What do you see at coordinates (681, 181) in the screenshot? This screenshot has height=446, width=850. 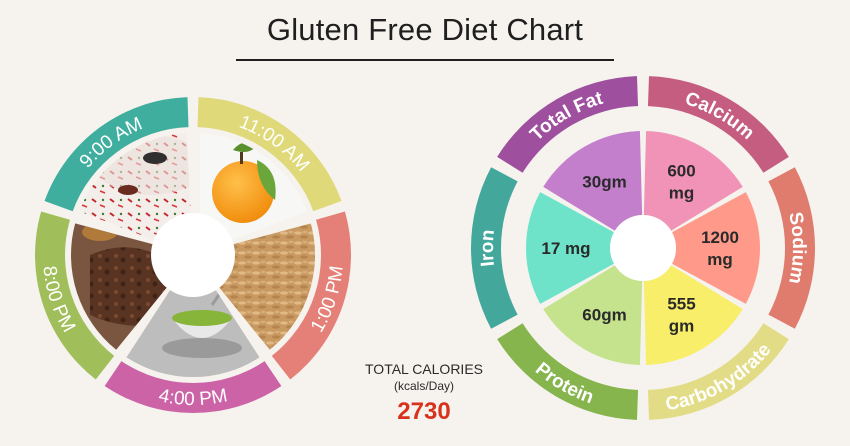 I see `nutrient-value-calcium: 600 mg` at bounding box center [681, 181].